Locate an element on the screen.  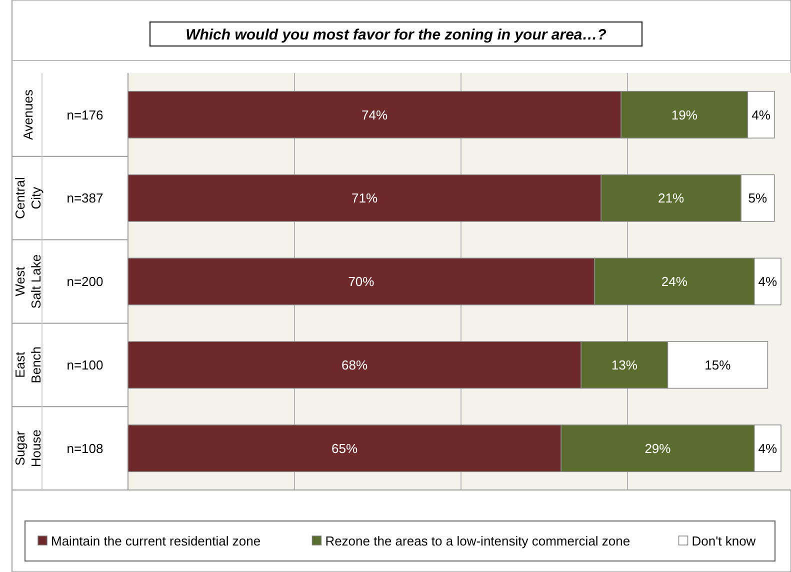
data-label: 71% is located at coordinates (365, 198).